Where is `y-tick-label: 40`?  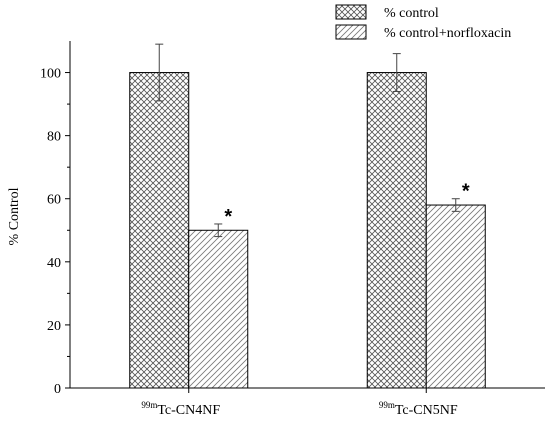 y-tick-label: 40 is located at coordinates (54, 263).